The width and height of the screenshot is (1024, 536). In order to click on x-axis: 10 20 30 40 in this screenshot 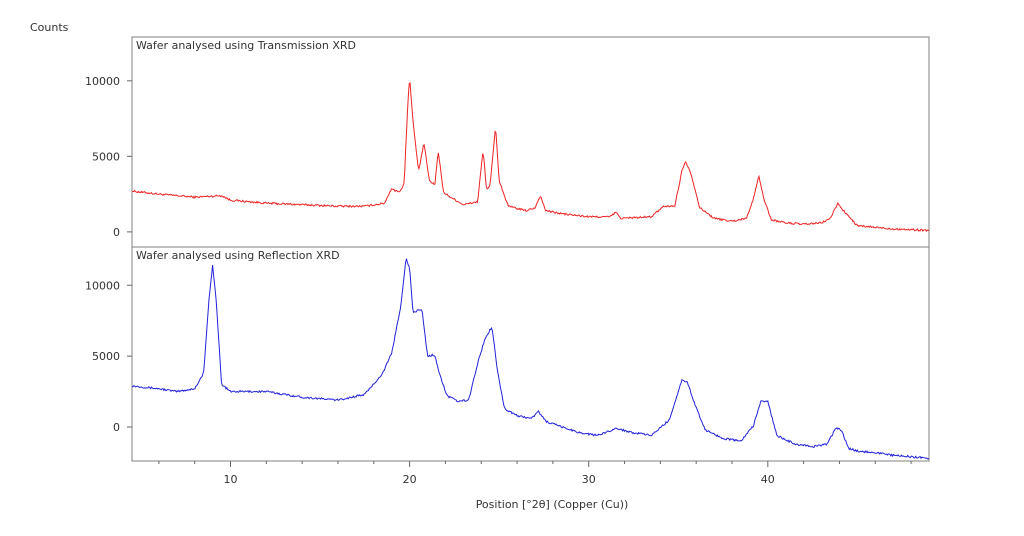, I will do `click(535, 473)`.